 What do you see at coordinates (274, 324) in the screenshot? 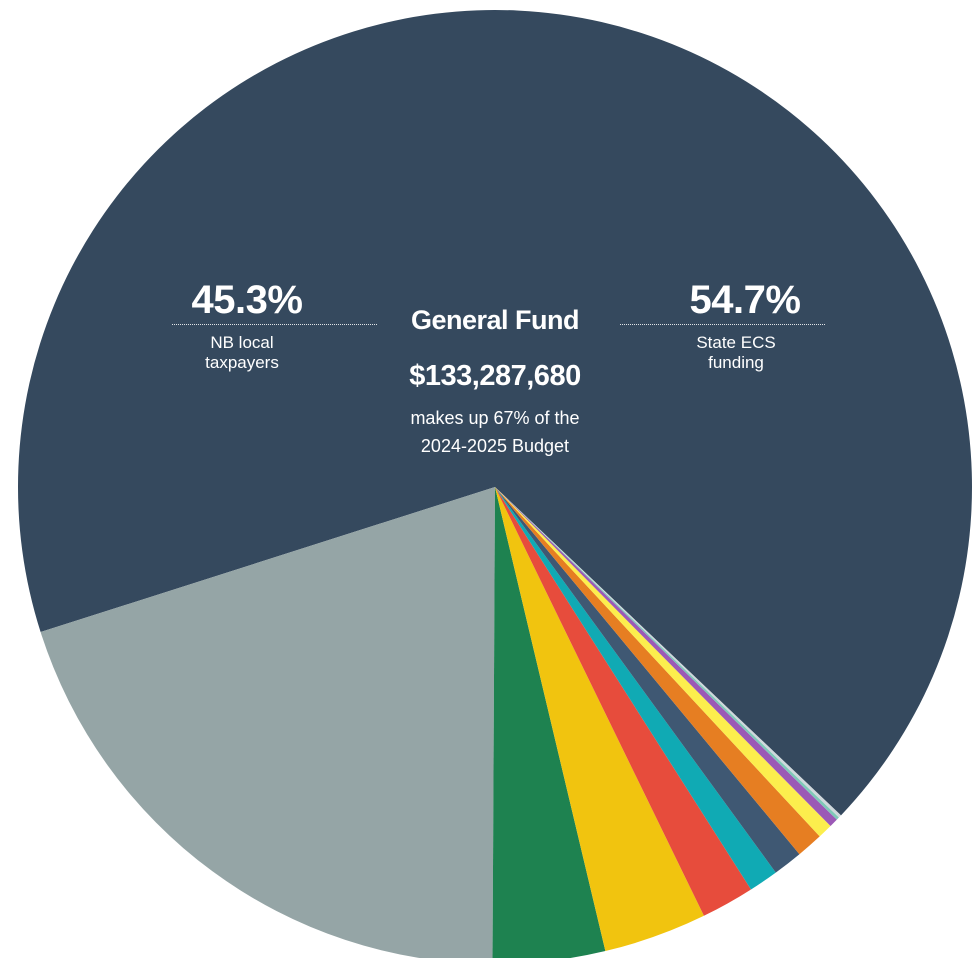
I see `left-dotted-leader` at bounding box center [274, 324].